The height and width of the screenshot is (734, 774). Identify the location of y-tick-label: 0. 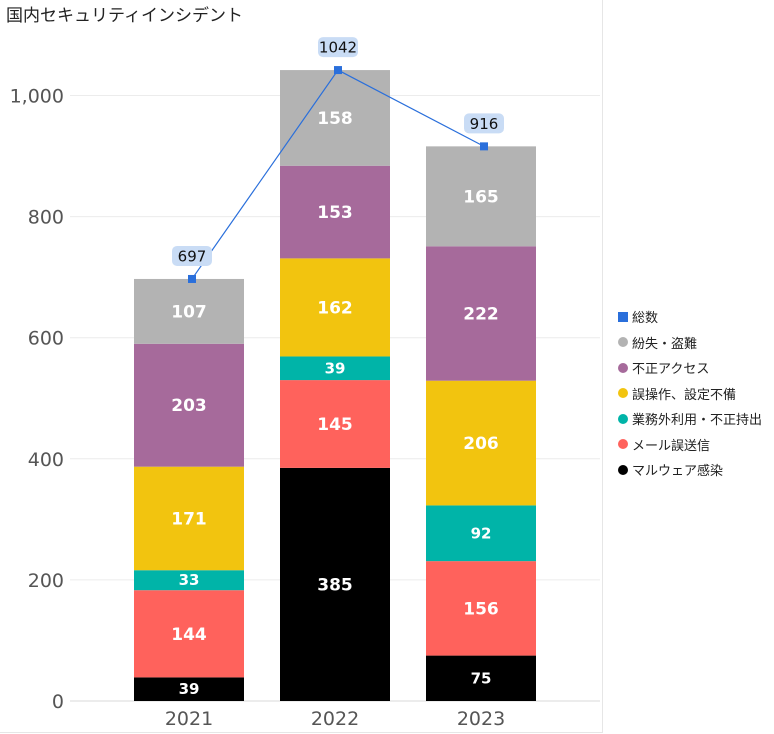
(58, 702).